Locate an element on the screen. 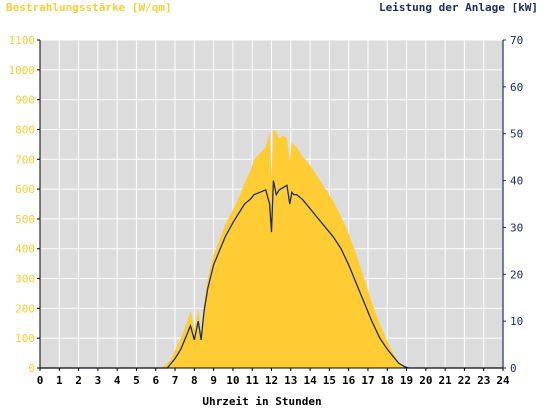  left-tick-label: 800 is located at coordinates (25, 129).